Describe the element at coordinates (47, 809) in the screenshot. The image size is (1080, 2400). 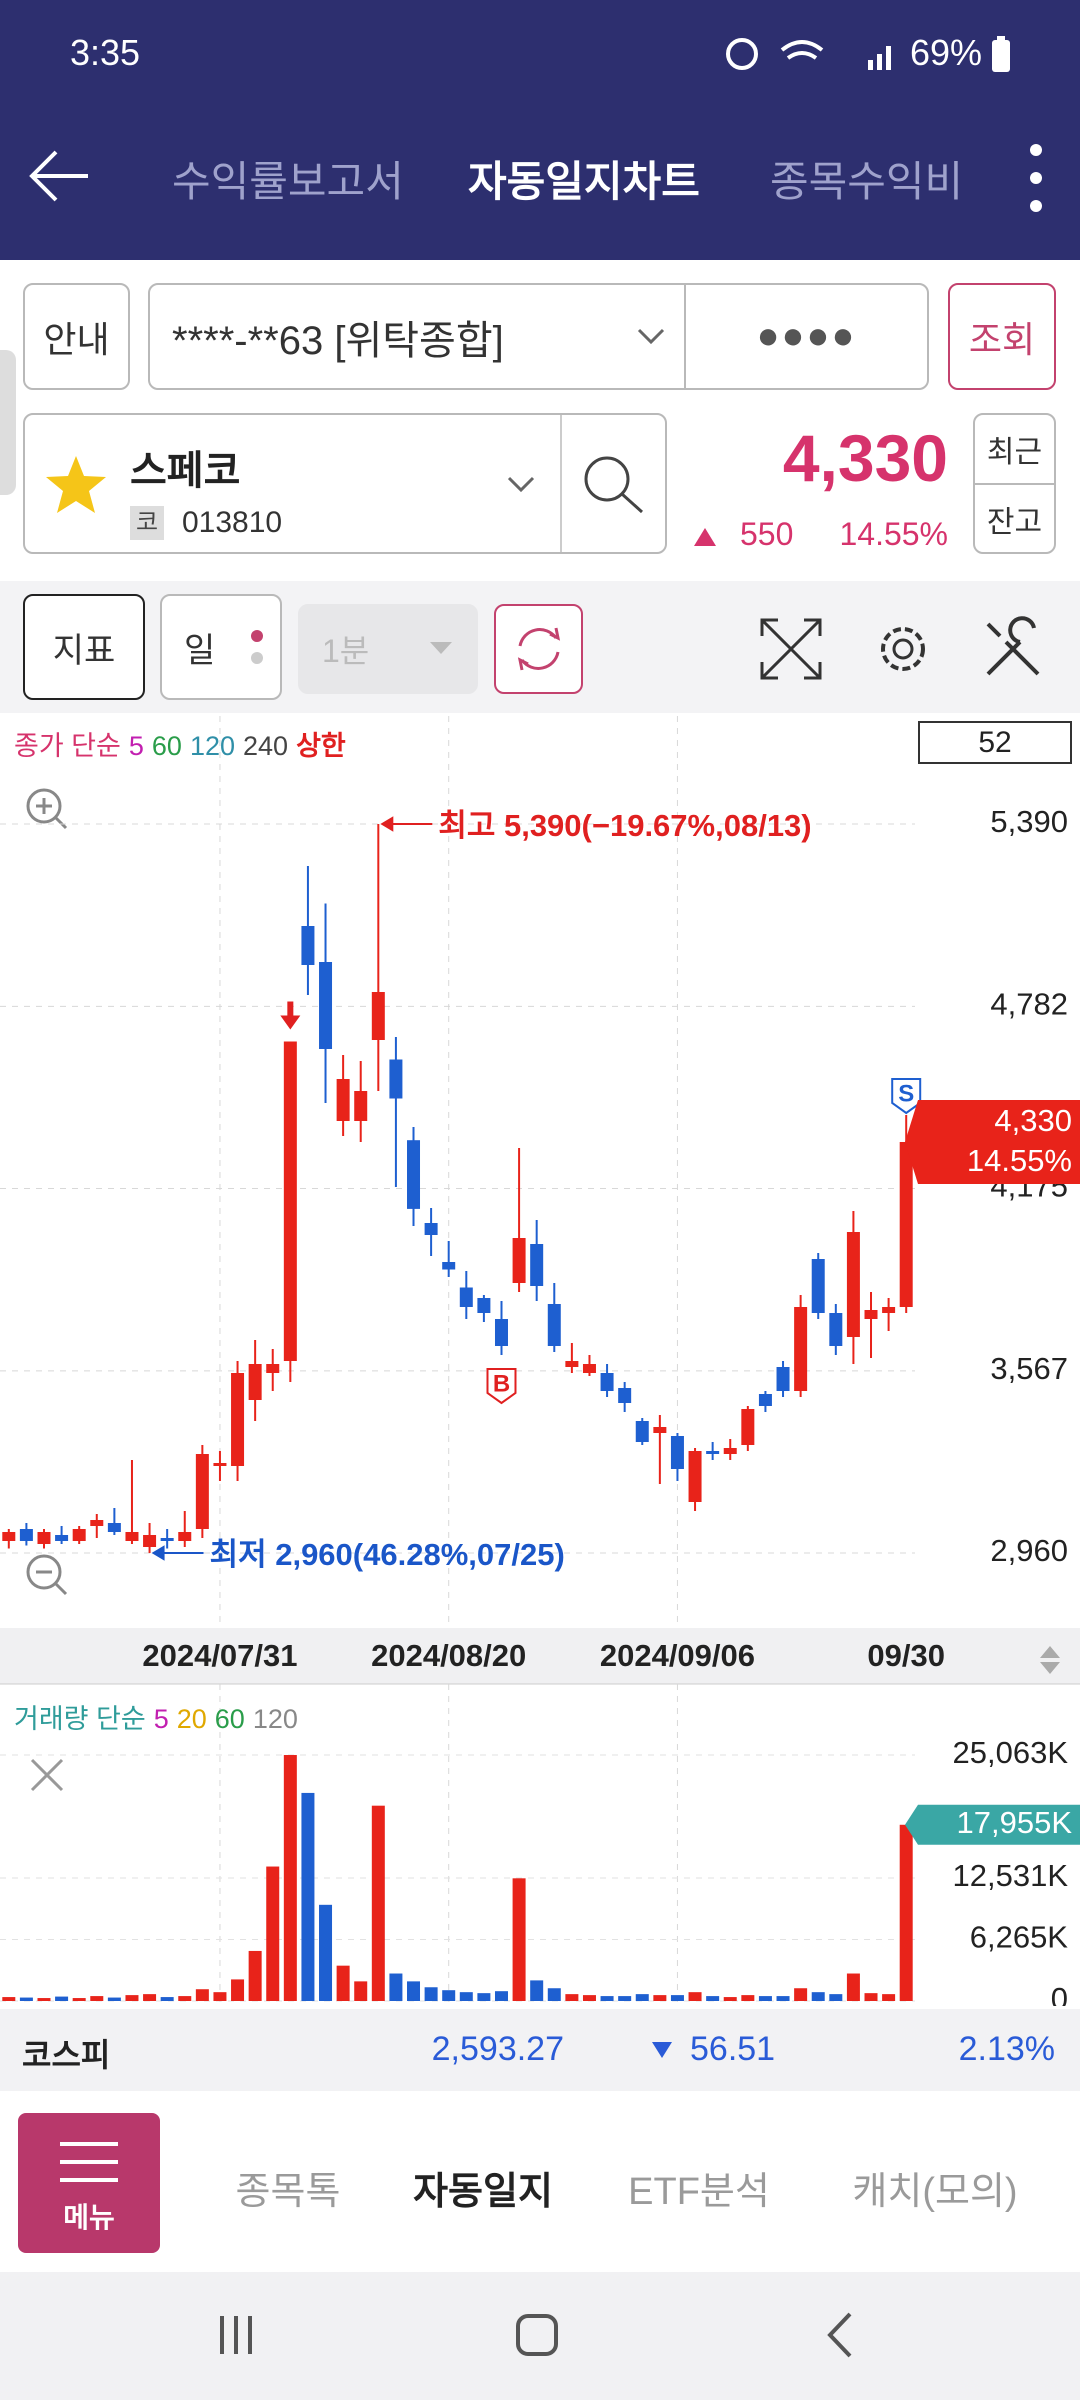
I see `zoom-in` at that location.